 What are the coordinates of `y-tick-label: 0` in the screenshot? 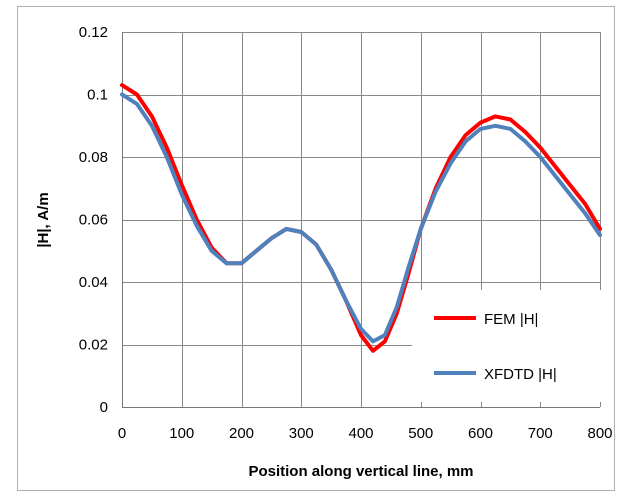 It's located at (104, 407).